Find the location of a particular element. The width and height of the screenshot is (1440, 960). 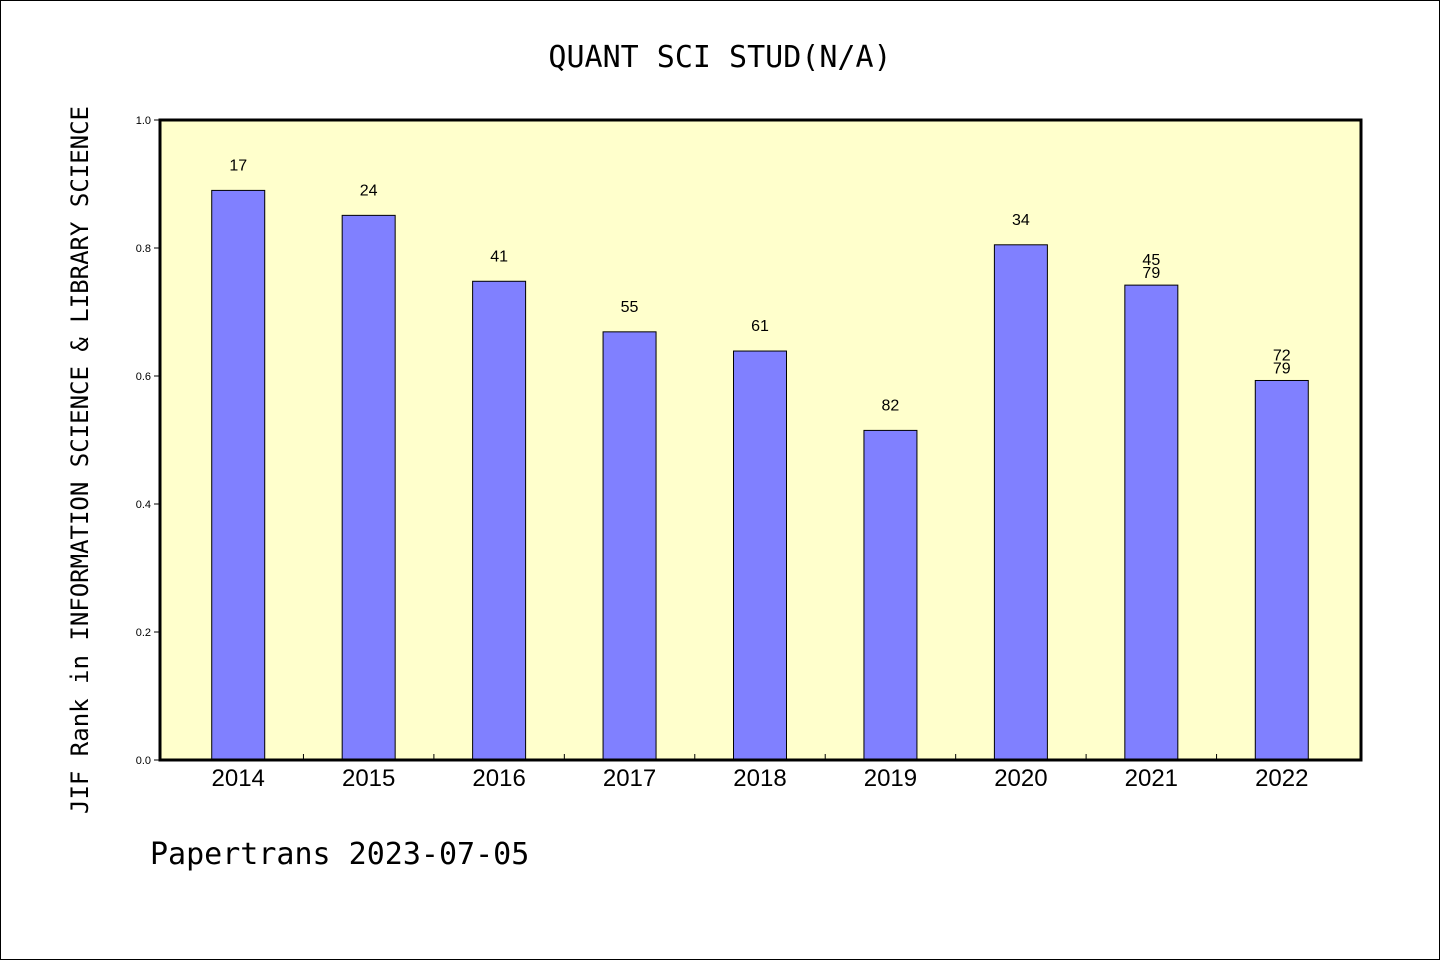

data-label-rank: 61 is located at coordinates (760, 326).